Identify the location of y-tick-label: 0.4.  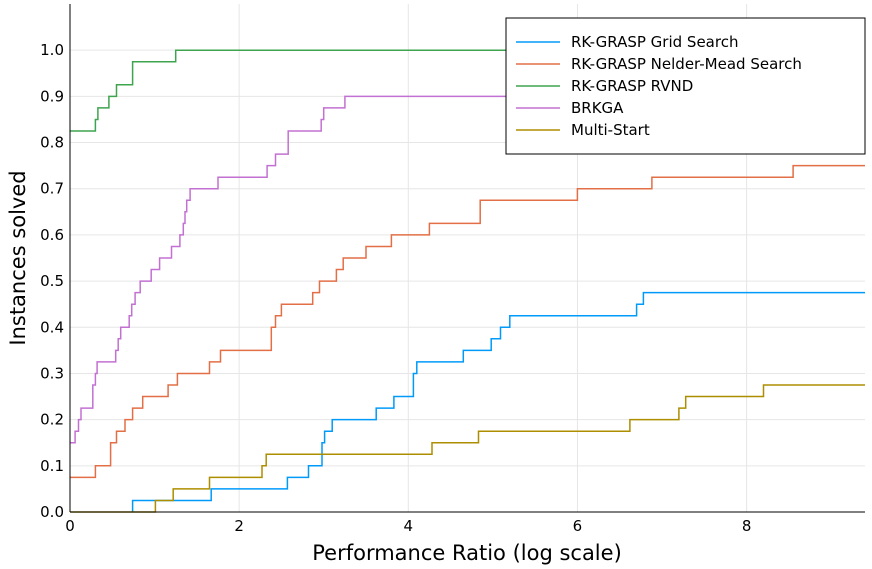
(52, 327).